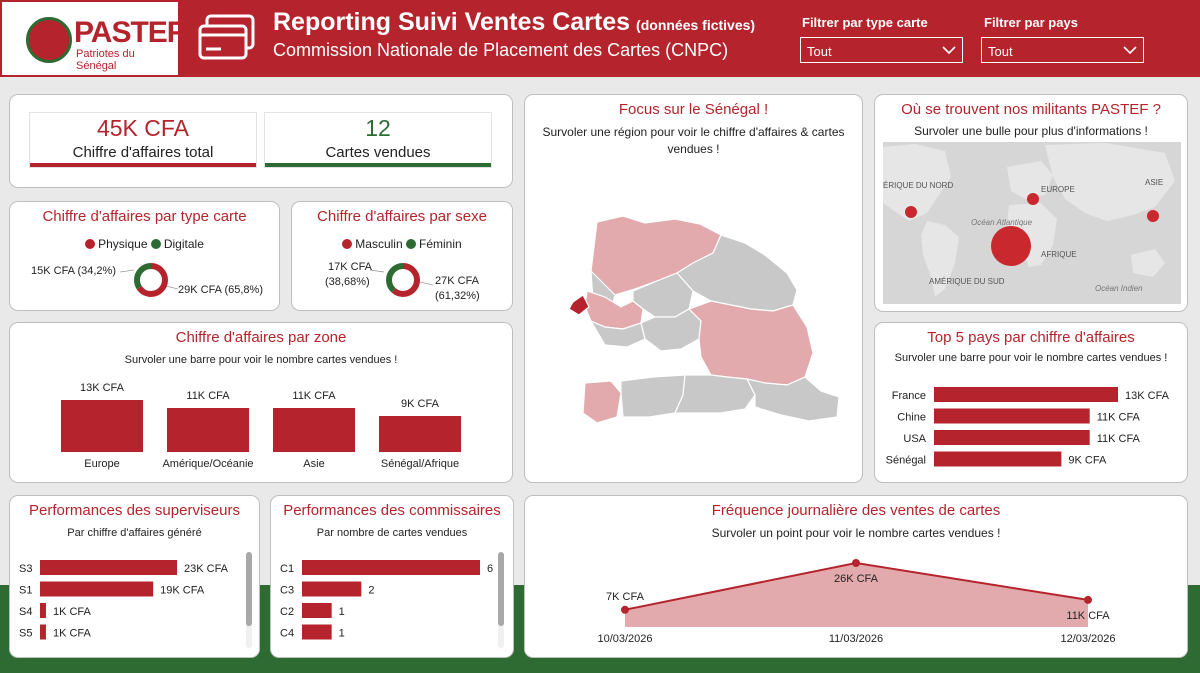 The height and width of the screenshot is (673, 1200). What do you see at coordinates (1119, 439) in the screenshot?
I see `top5-value-label: 11K CFA` at bounding box center [1119, 439].